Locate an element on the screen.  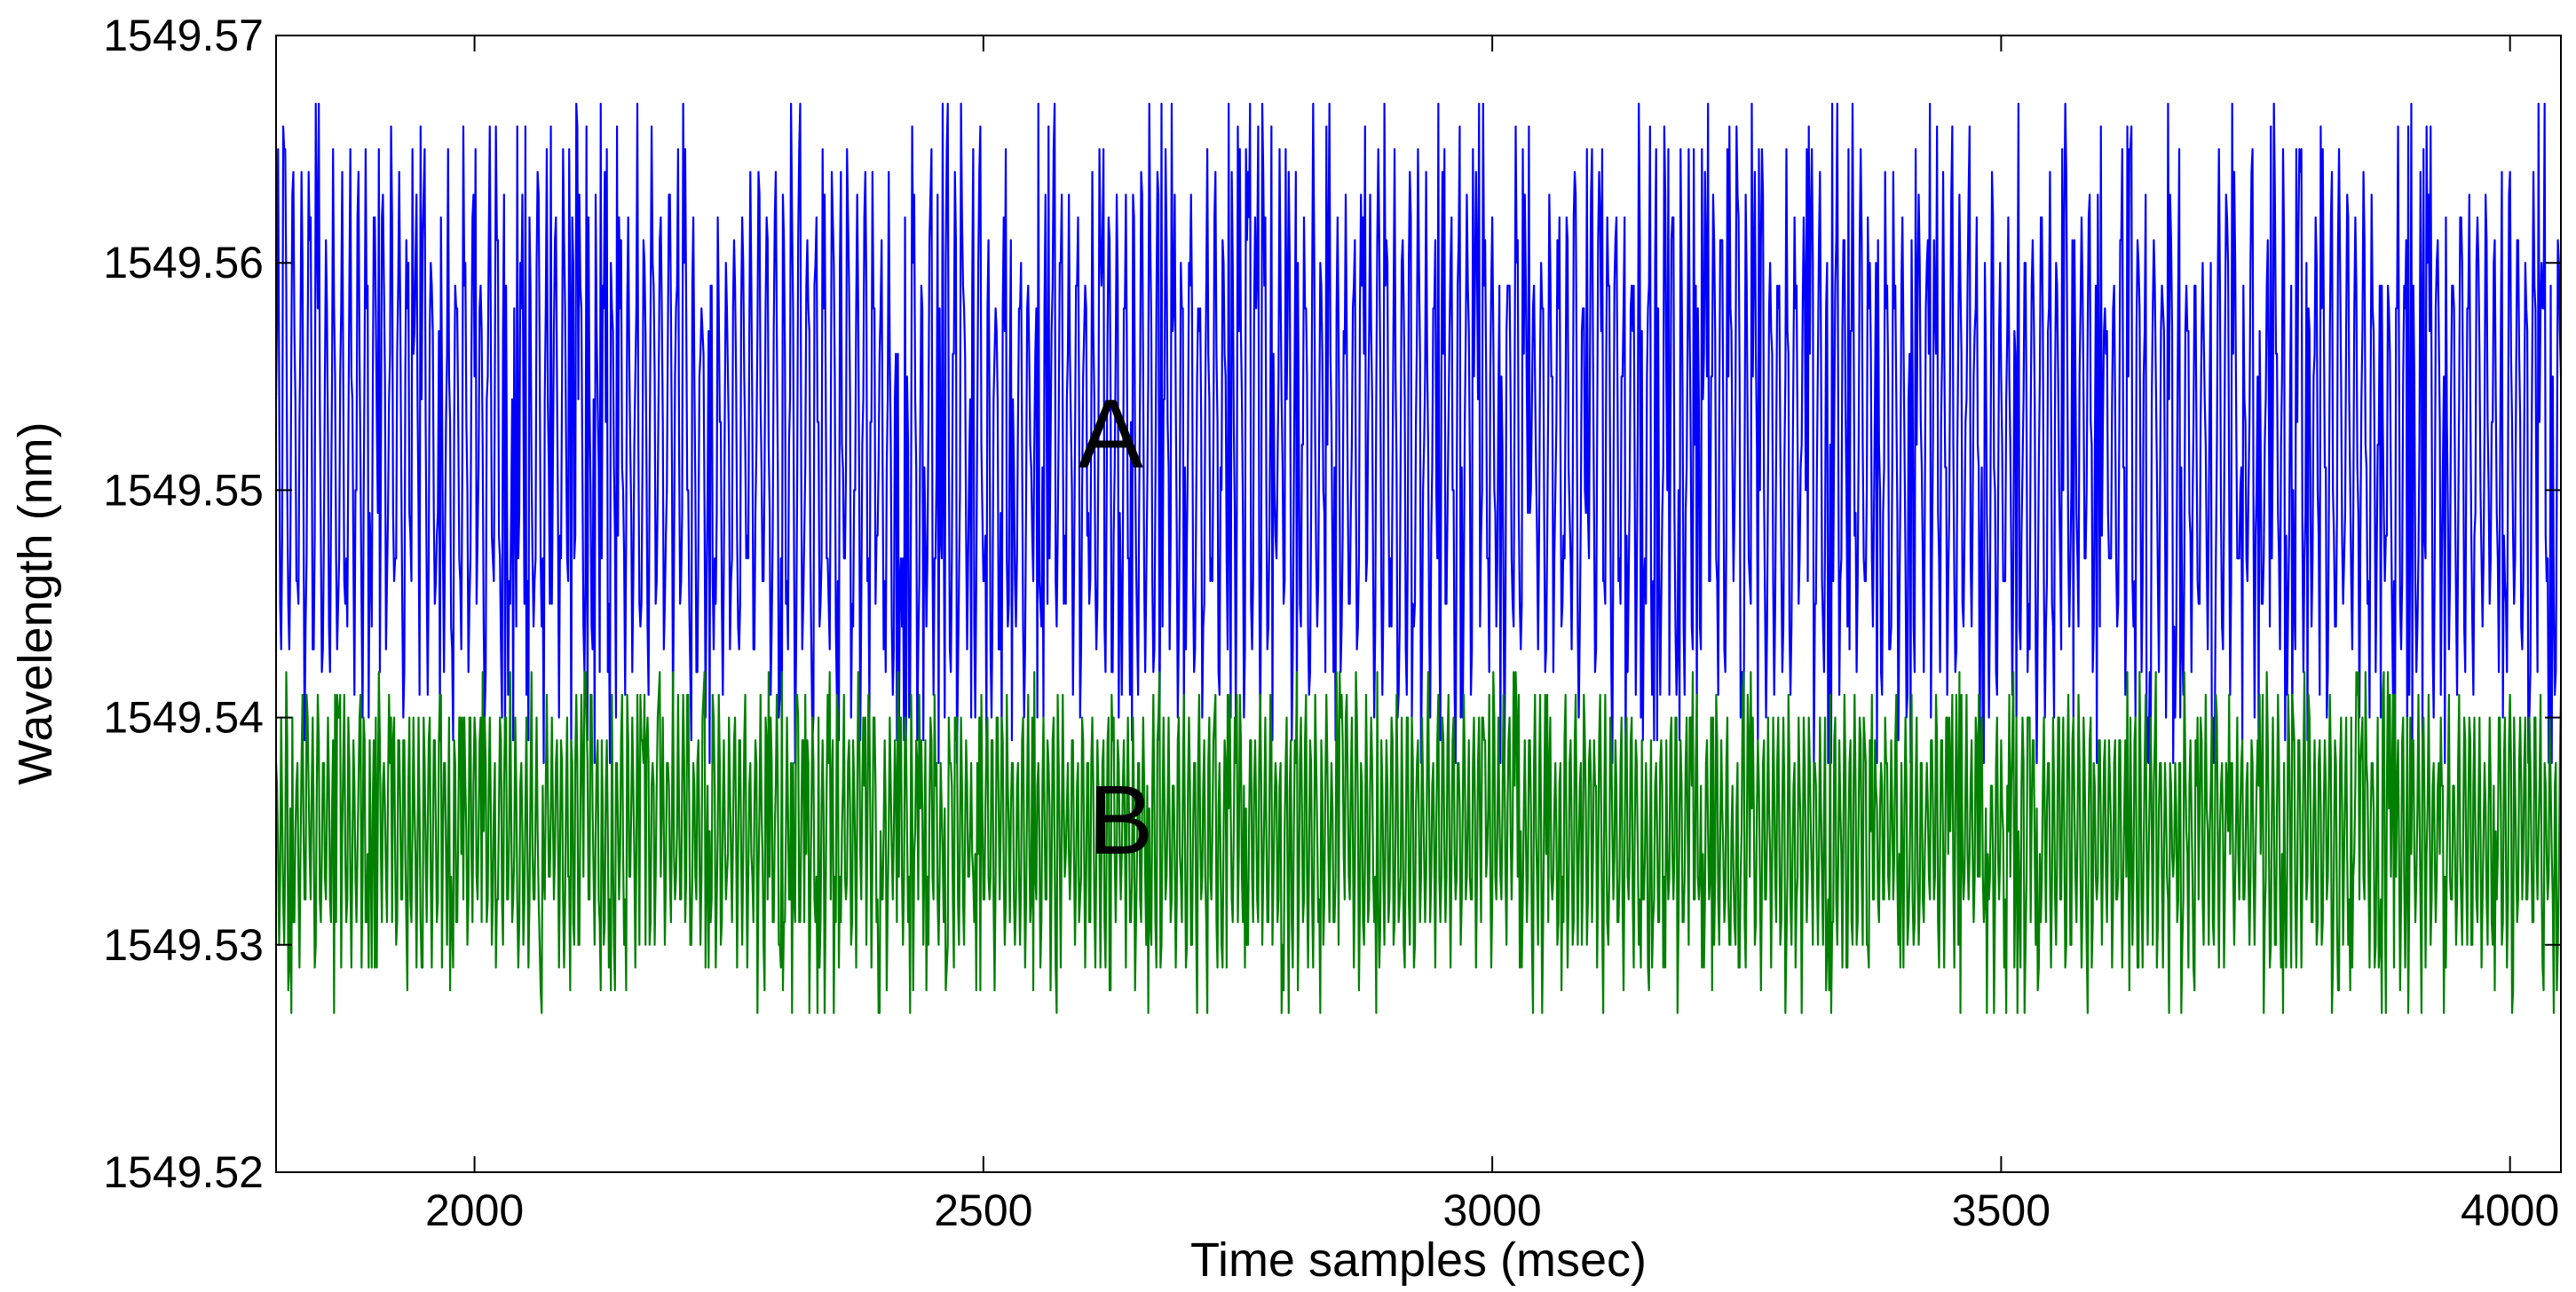
y-axis-title: Wavelength (nm) is located at coordinates (35, 602).